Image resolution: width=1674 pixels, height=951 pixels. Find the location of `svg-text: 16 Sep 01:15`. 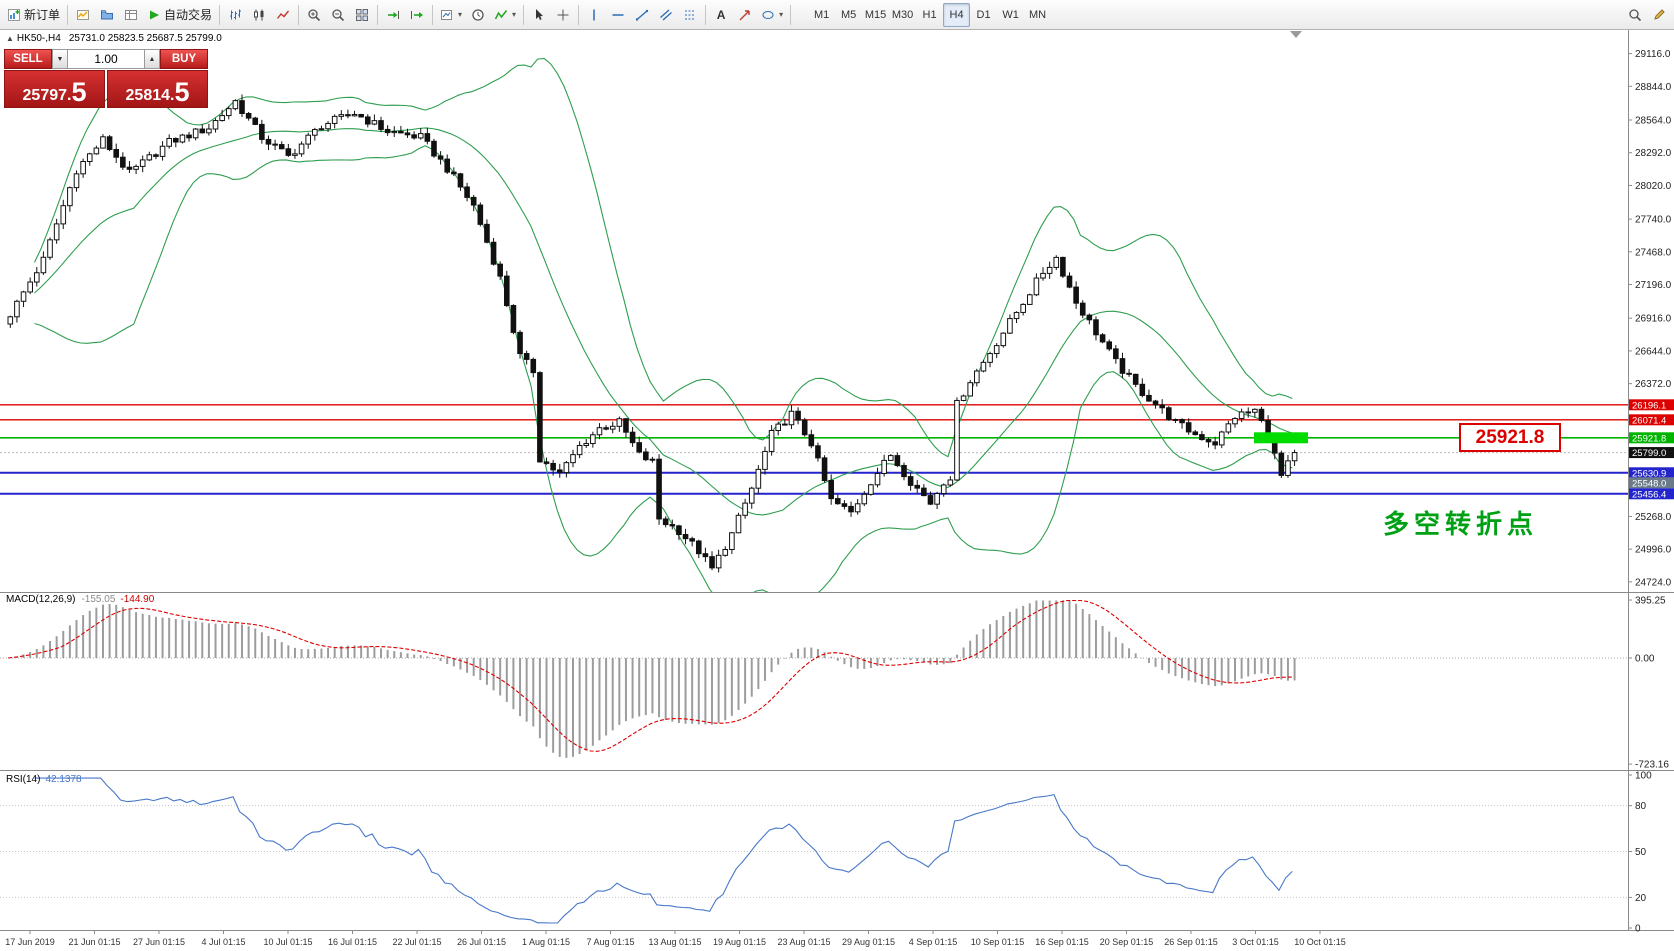

svg-text: 16 Sep 01:15 is located at coordinates (1062, 942).